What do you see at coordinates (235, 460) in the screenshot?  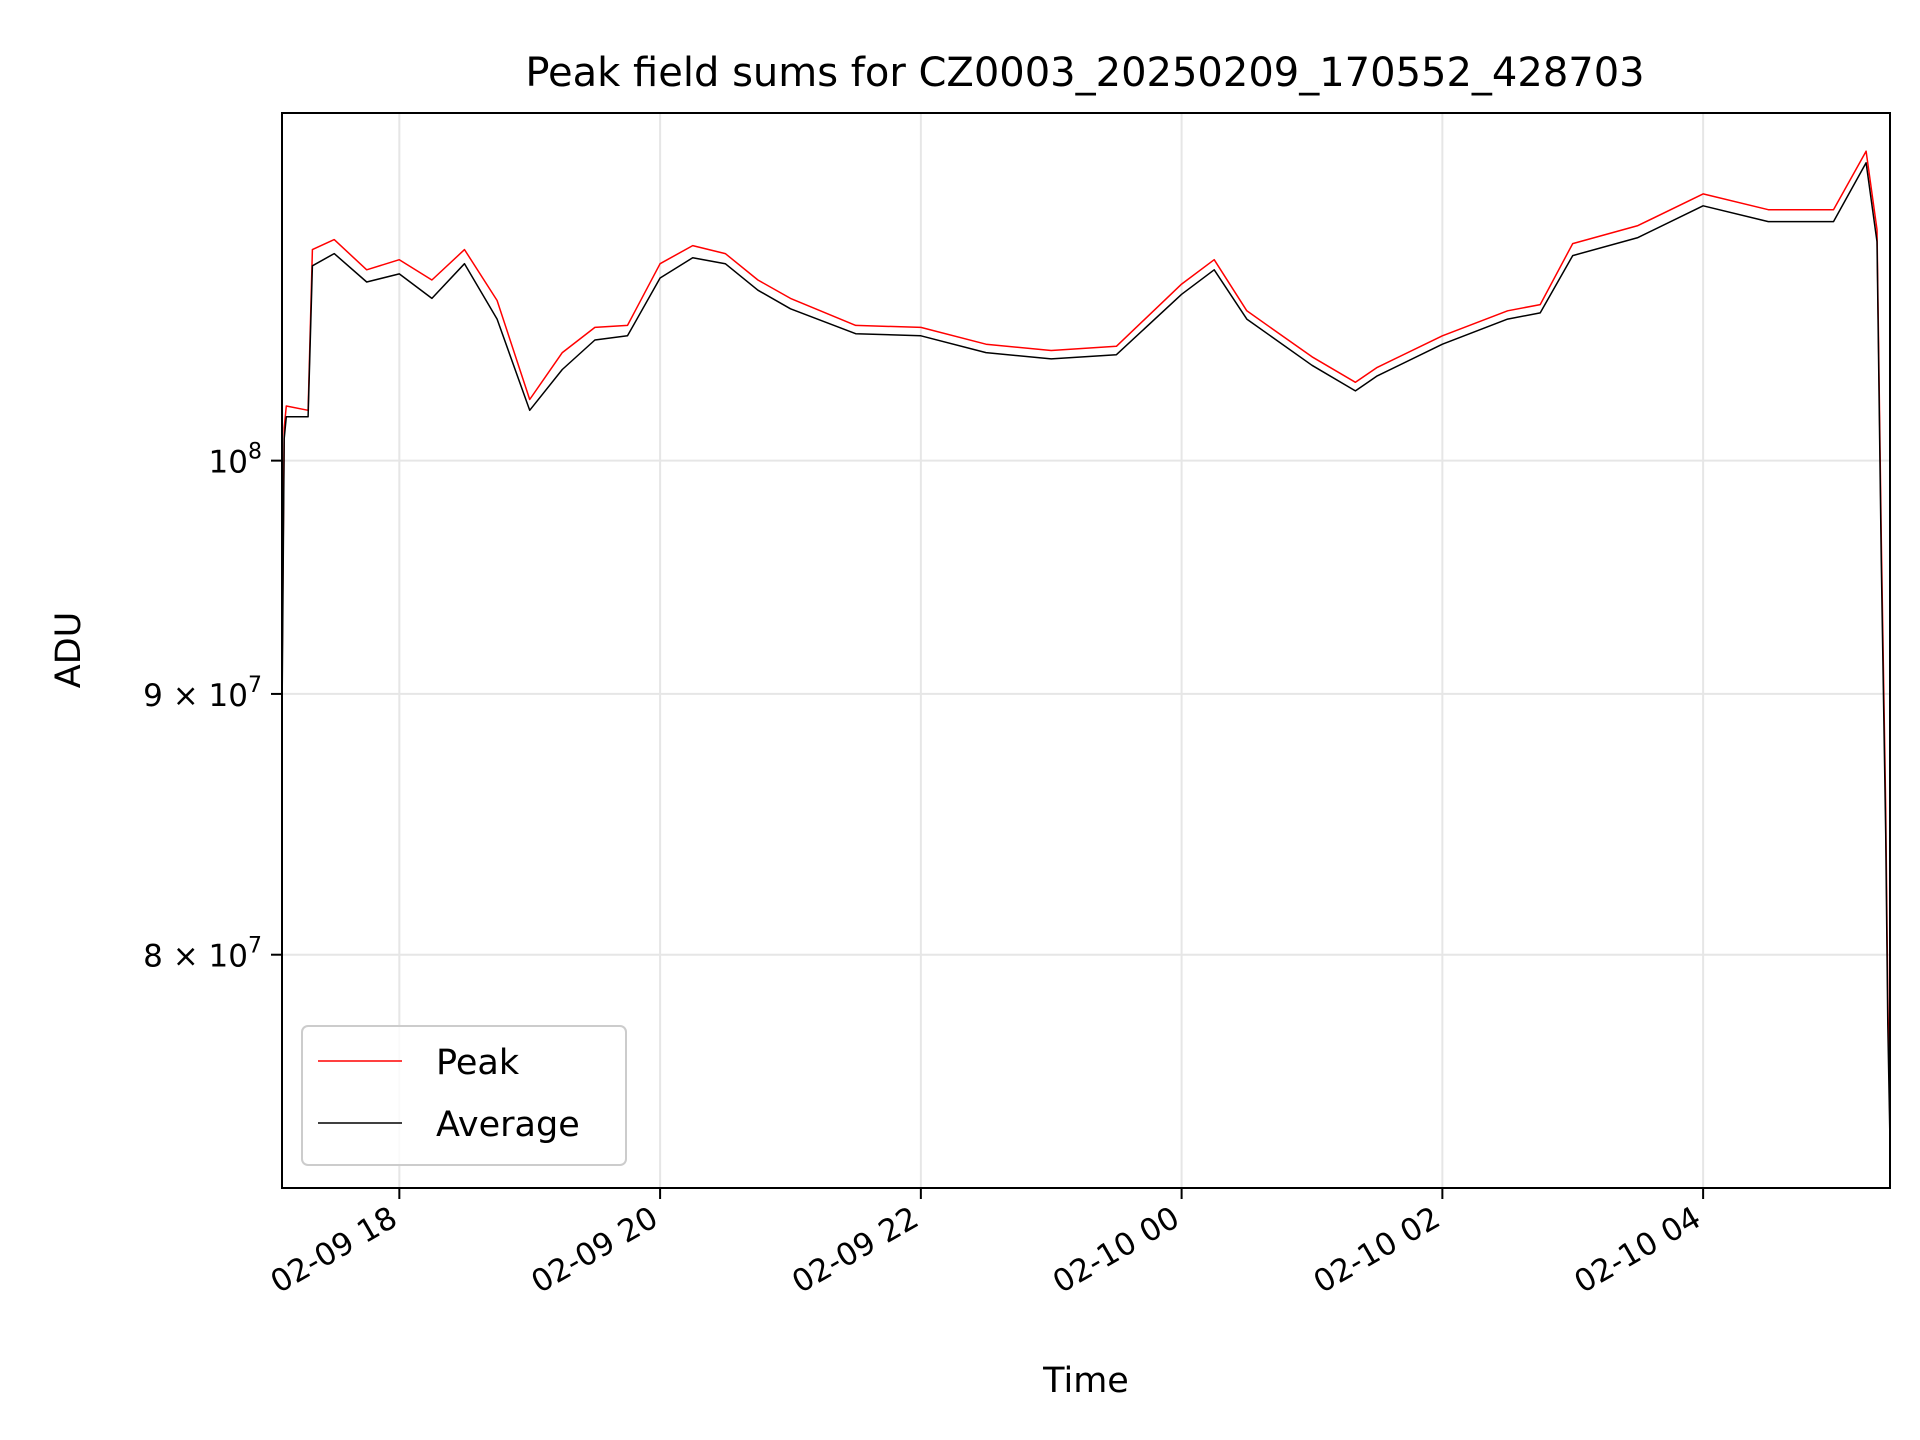 I see `y-tick-label: 108` at bounding box center [235, 460].